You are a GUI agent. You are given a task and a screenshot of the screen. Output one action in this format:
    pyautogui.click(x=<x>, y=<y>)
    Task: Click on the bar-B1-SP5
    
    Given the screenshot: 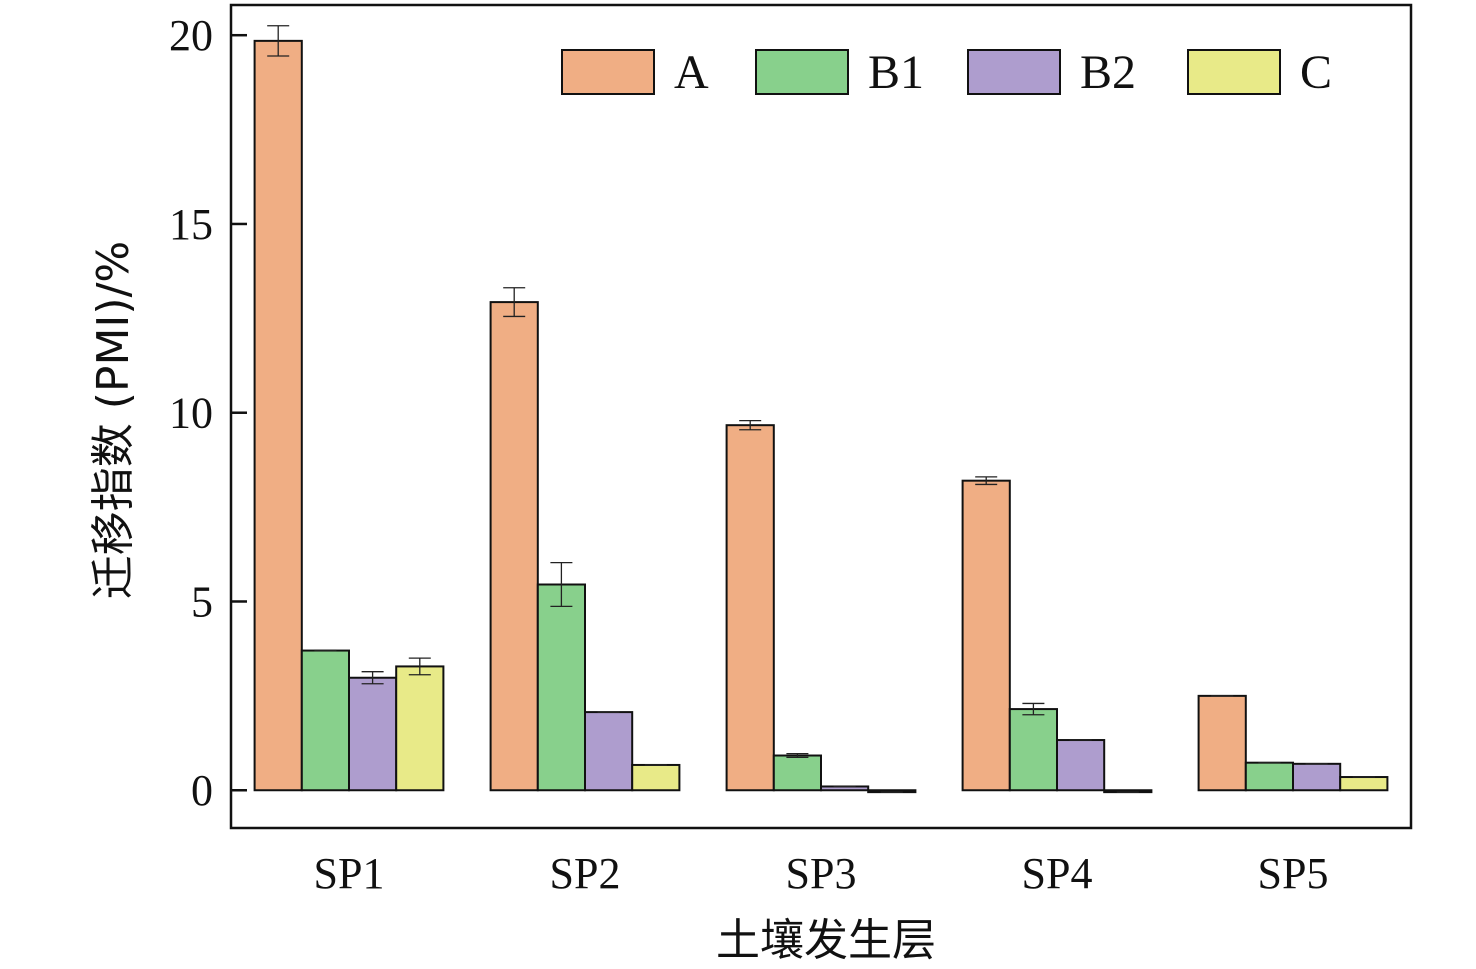 What is the action you would take?
    pyautogui.click(x=1269, y=776)
    